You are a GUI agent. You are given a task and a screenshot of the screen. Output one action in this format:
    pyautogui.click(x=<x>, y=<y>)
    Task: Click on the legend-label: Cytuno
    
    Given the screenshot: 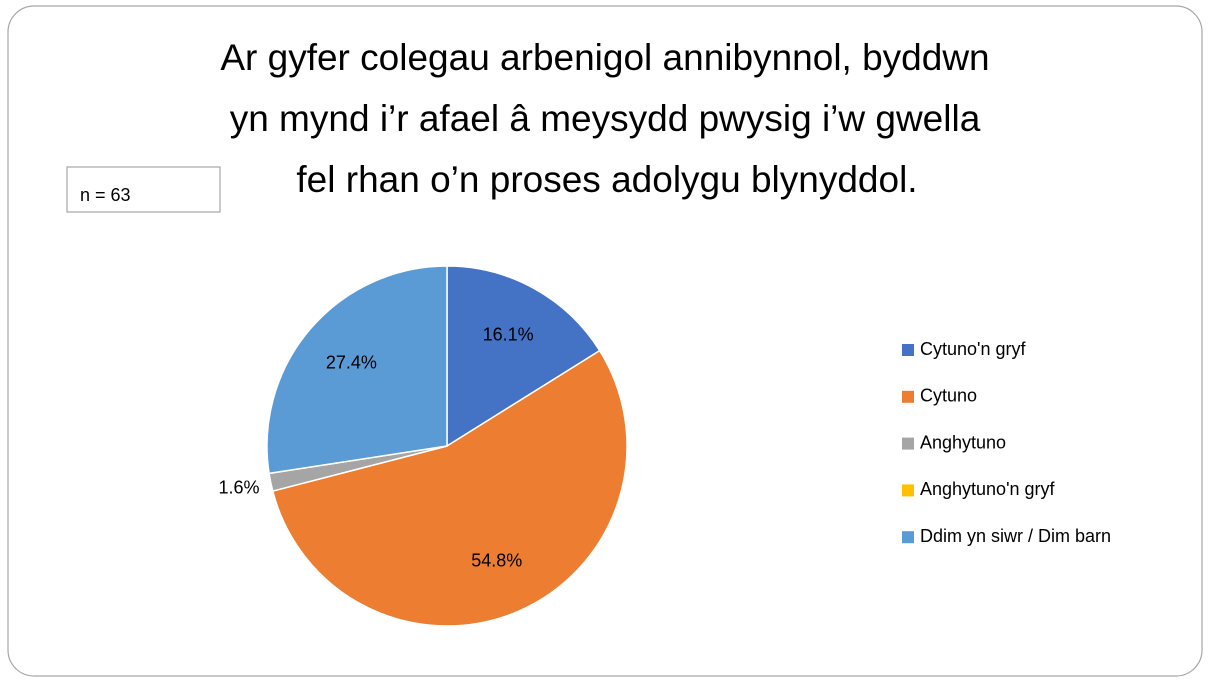 What is the action you would take?
    pyautogui.click(x=948, y=396)
    